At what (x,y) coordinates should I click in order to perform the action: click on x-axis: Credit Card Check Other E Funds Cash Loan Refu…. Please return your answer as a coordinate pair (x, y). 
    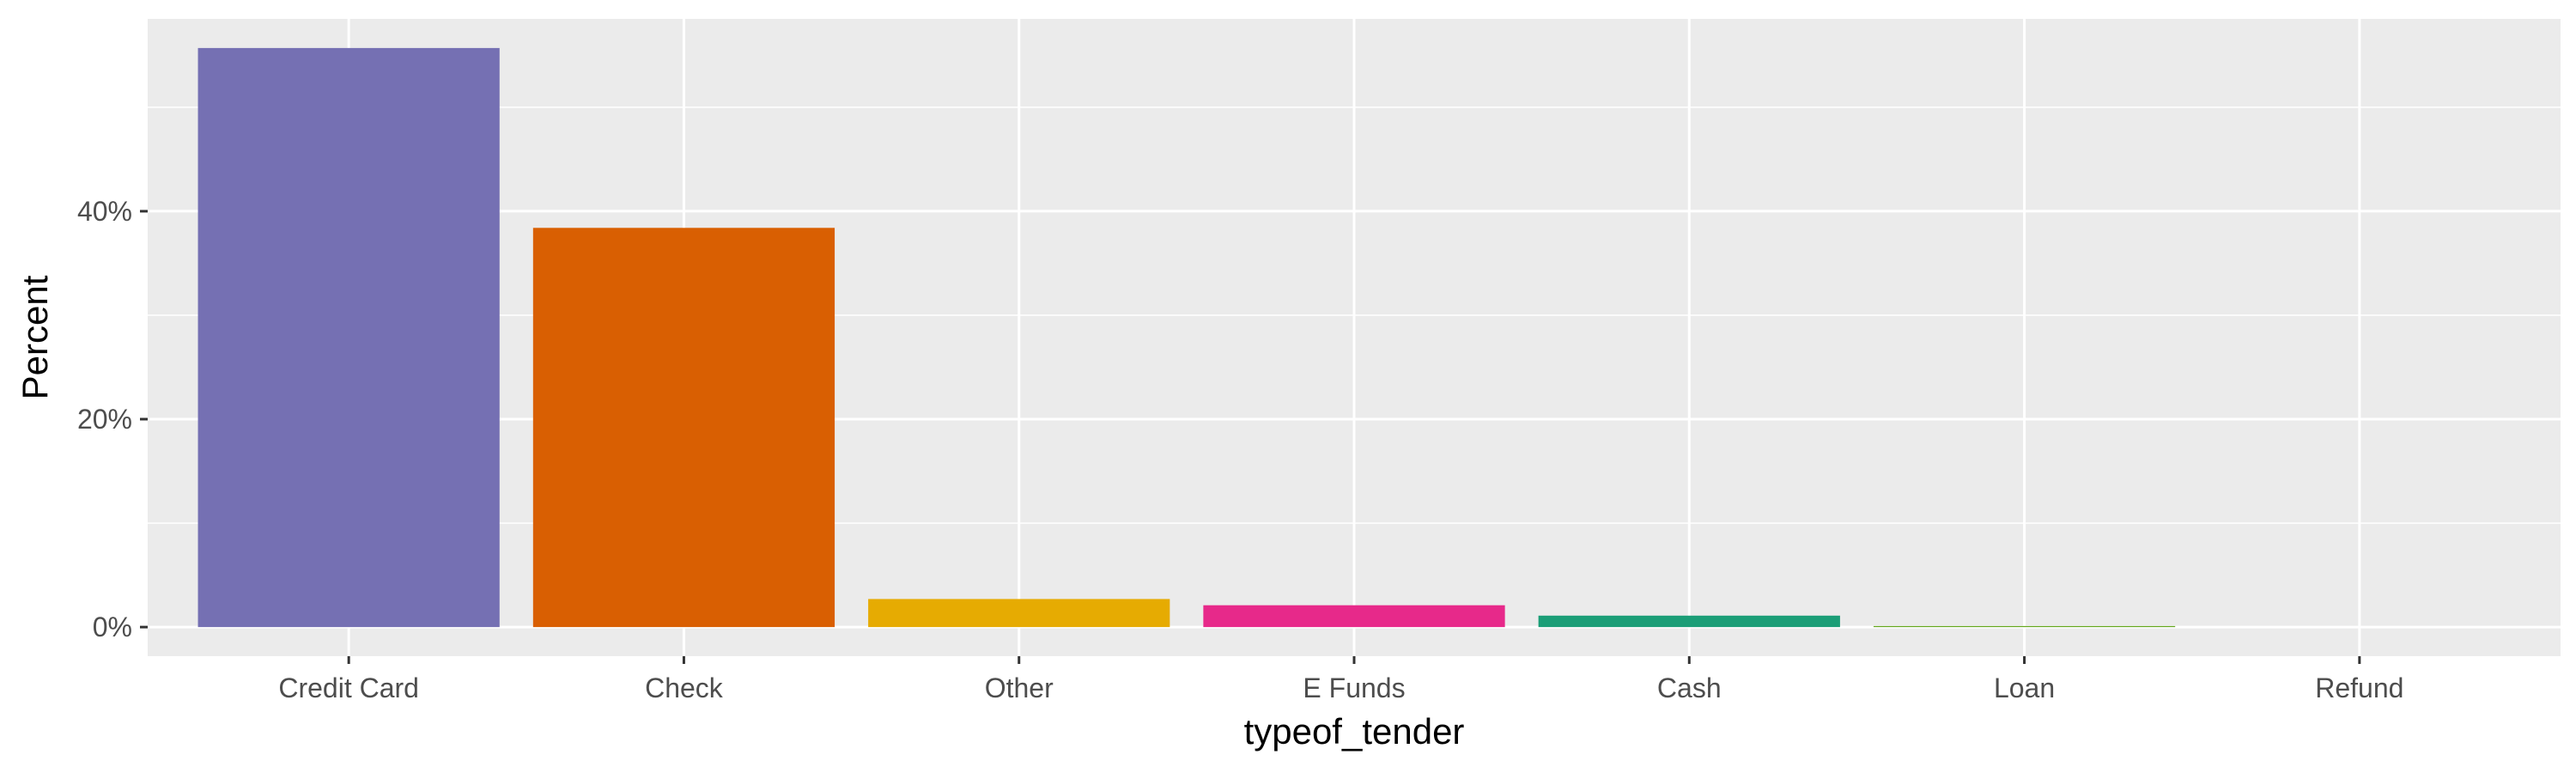
    Looking at the image, I should click on (1341, 679).